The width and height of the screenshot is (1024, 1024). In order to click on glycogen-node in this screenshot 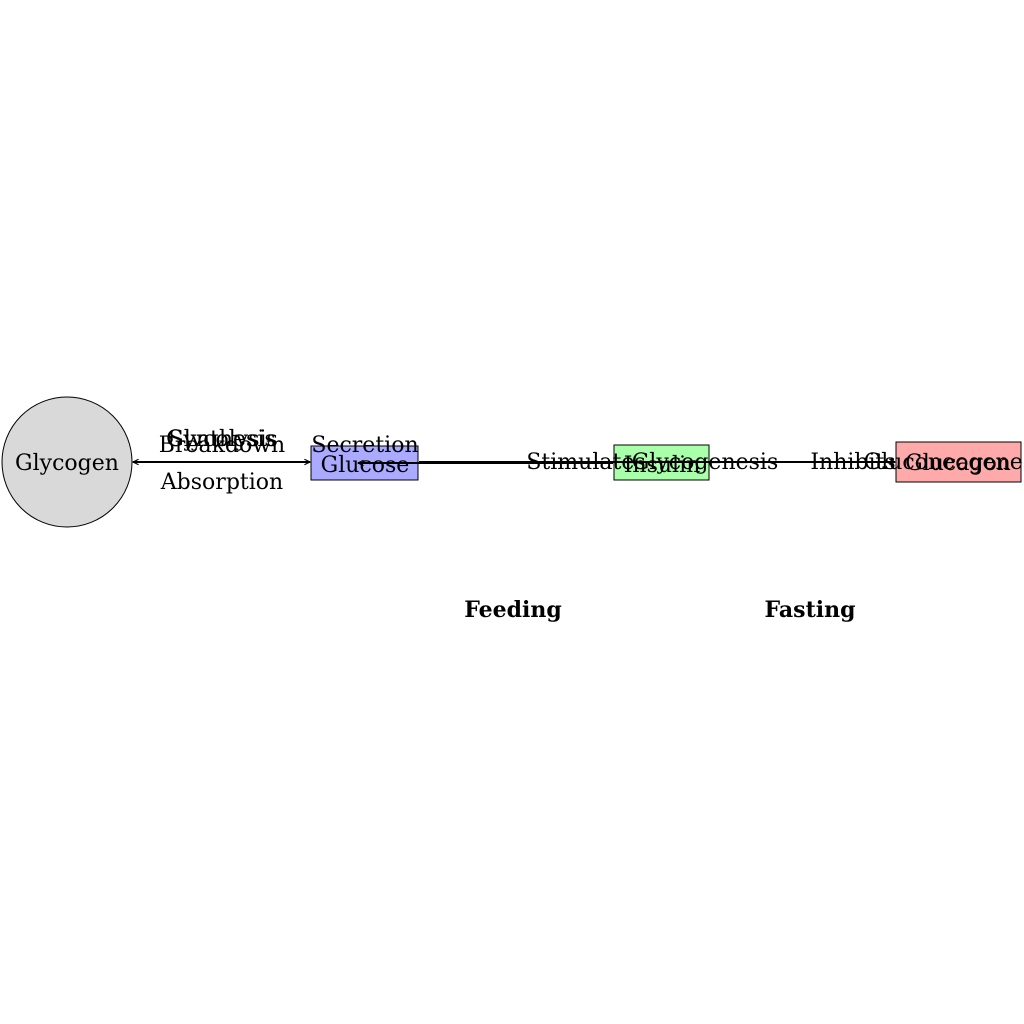, I will do `click(67, 462)`.